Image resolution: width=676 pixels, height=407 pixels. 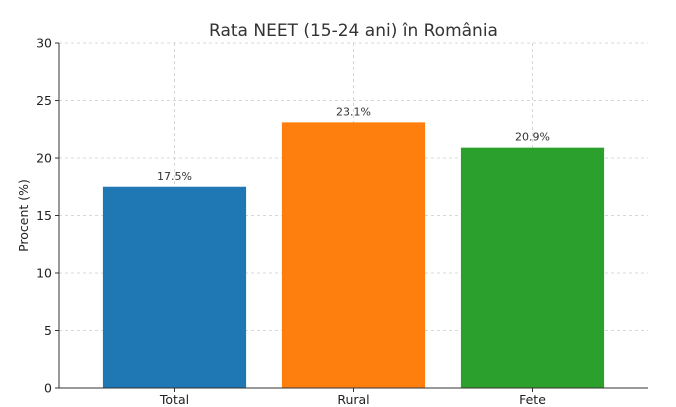 I want to click on bar-rural, so click(x=353, y=255).